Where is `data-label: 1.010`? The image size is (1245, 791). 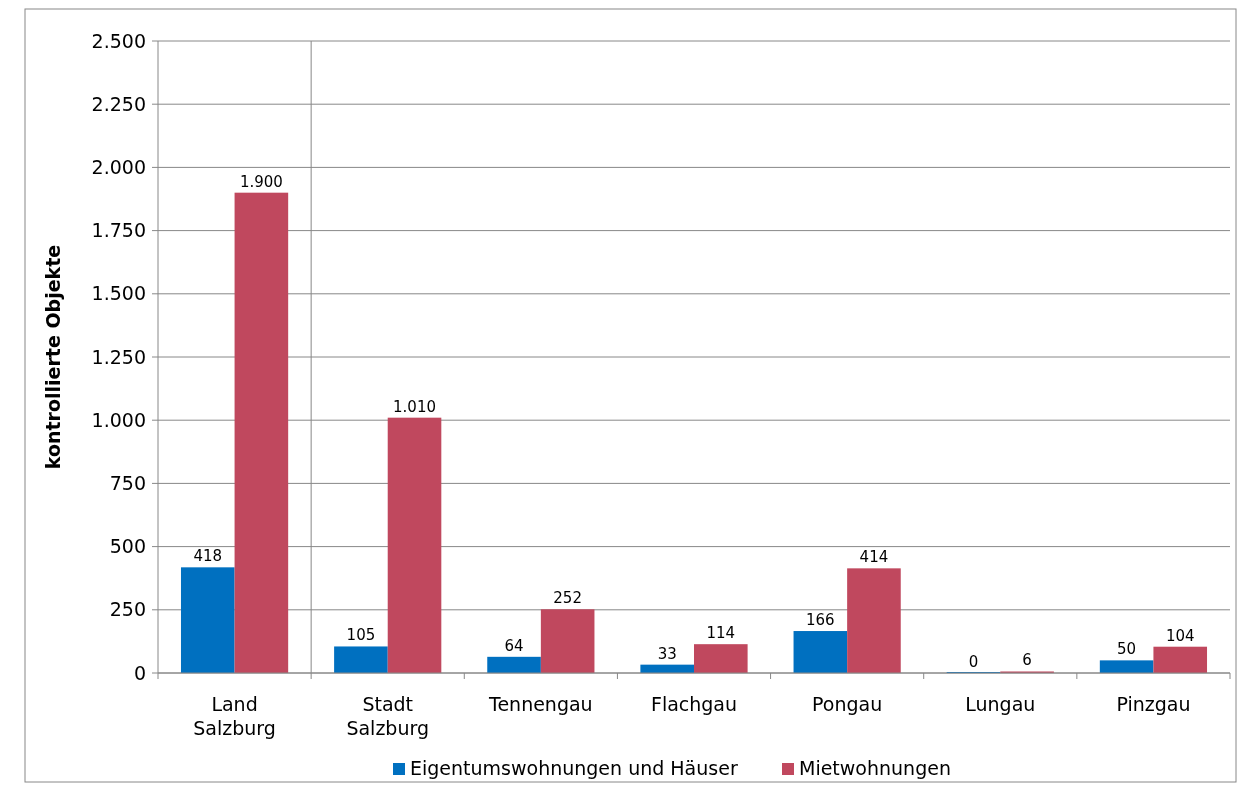 data-label: 1.010 is located at coordinates (414, 406).